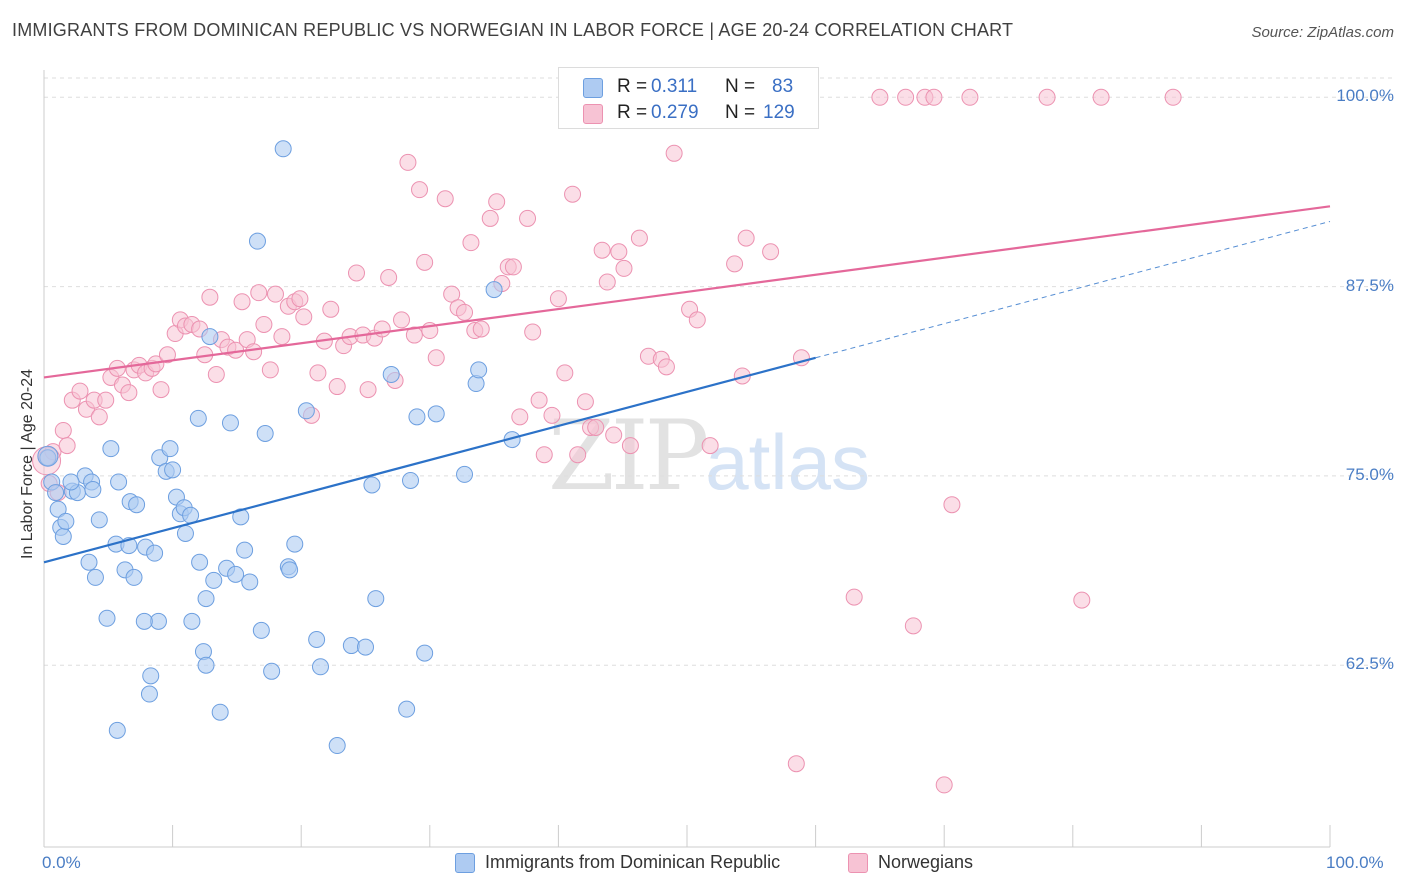  What do you see at coordinates (740, 112) in the screenshot?
I see `legend-n-label: N =` at bounding box center [740, 112].